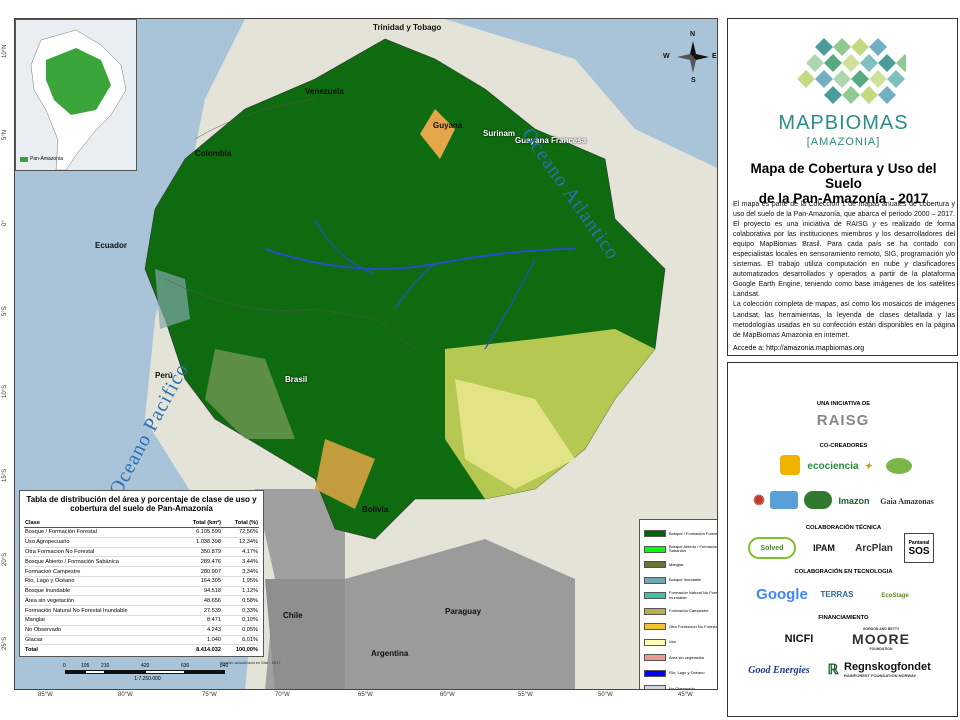  I want to click on legend-item: Formación Campestre, so click(680, 612).